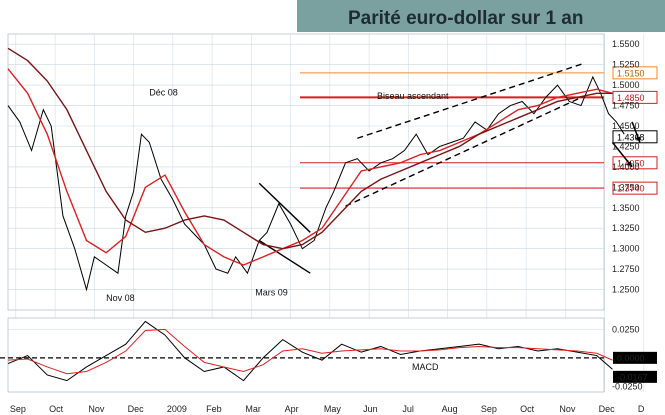 The width and height of the screenshot is (665, 415). I want to click on annotation-label: Déc 08, so click(163, 93).